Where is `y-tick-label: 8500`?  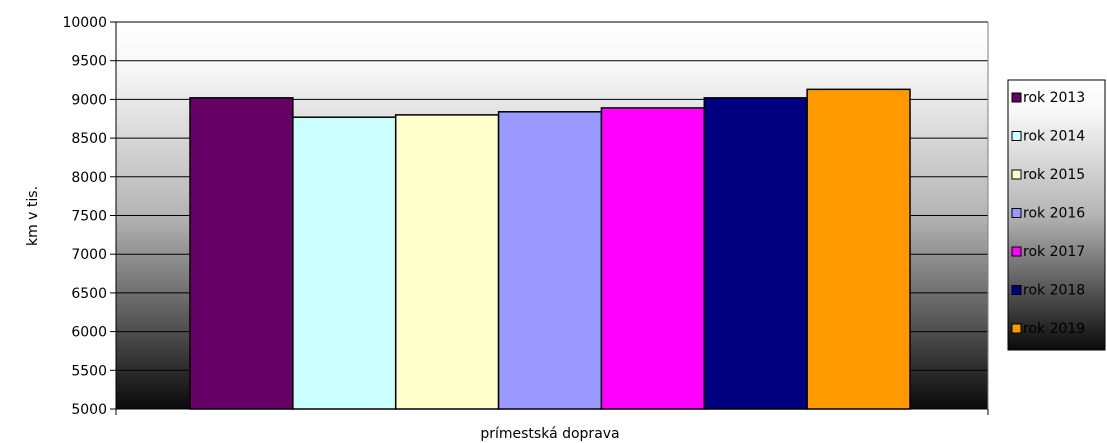
y-tick-label: 8500 is located at coordinates (89, 139).